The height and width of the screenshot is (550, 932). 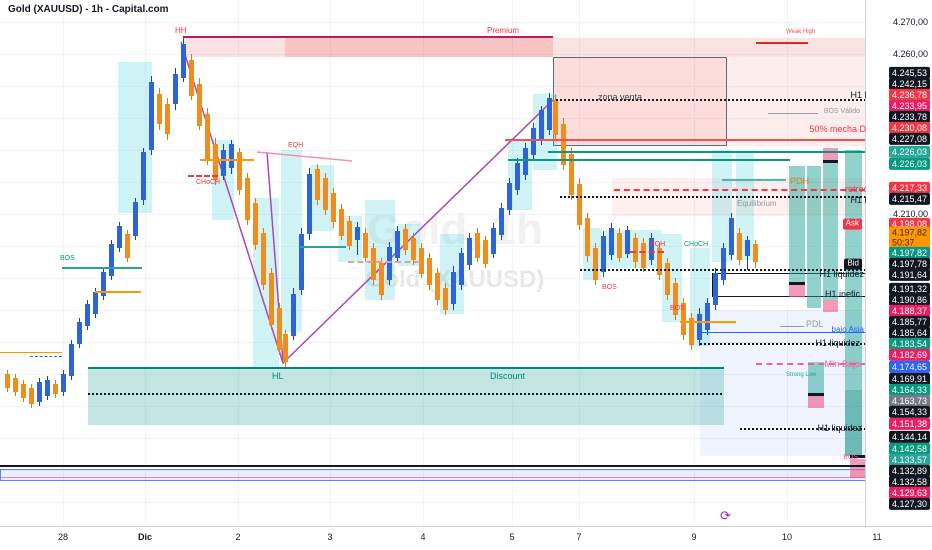 What do you see at coordinates (842, 294) in the screenshot?
I see `annotation-label: H1 inefic` at bounding box center [842, 294].